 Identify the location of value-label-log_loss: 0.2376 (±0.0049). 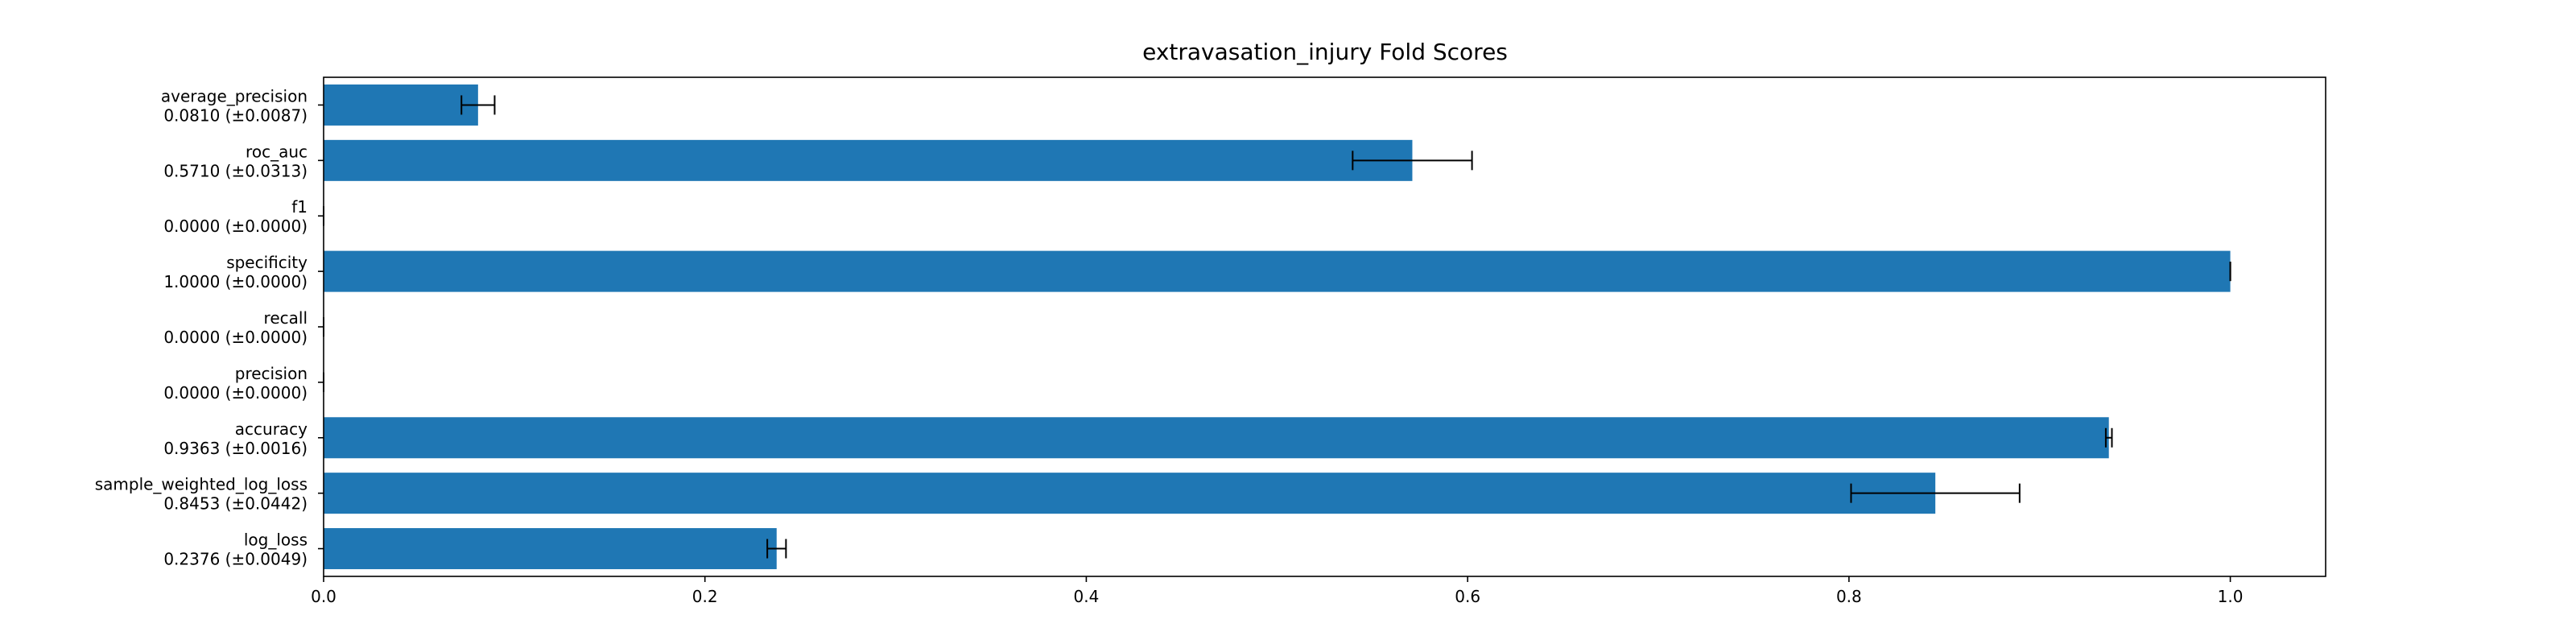
(235, 559).